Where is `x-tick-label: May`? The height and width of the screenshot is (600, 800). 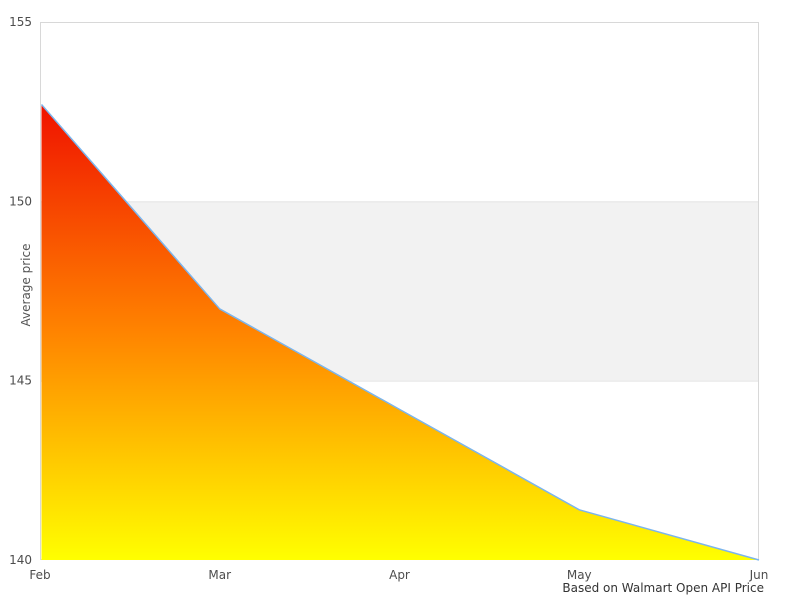 x-tick-label: May is located at coordinates (579, 575).